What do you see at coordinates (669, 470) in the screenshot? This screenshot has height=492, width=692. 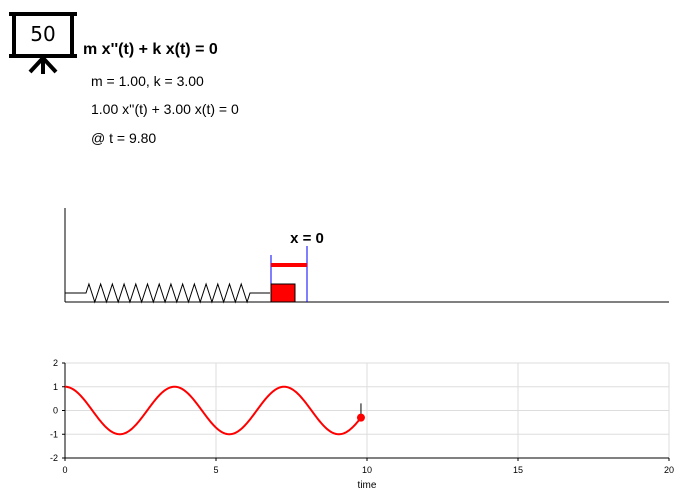 I see `x-tick-label: 20` at bounding box center [669, 470].